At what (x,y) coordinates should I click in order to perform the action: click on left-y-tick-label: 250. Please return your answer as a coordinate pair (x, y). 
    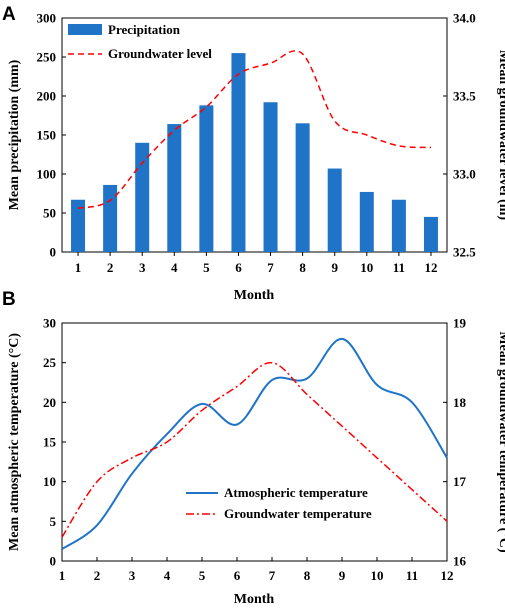
    Looking at the image, I should click on (47, 57).